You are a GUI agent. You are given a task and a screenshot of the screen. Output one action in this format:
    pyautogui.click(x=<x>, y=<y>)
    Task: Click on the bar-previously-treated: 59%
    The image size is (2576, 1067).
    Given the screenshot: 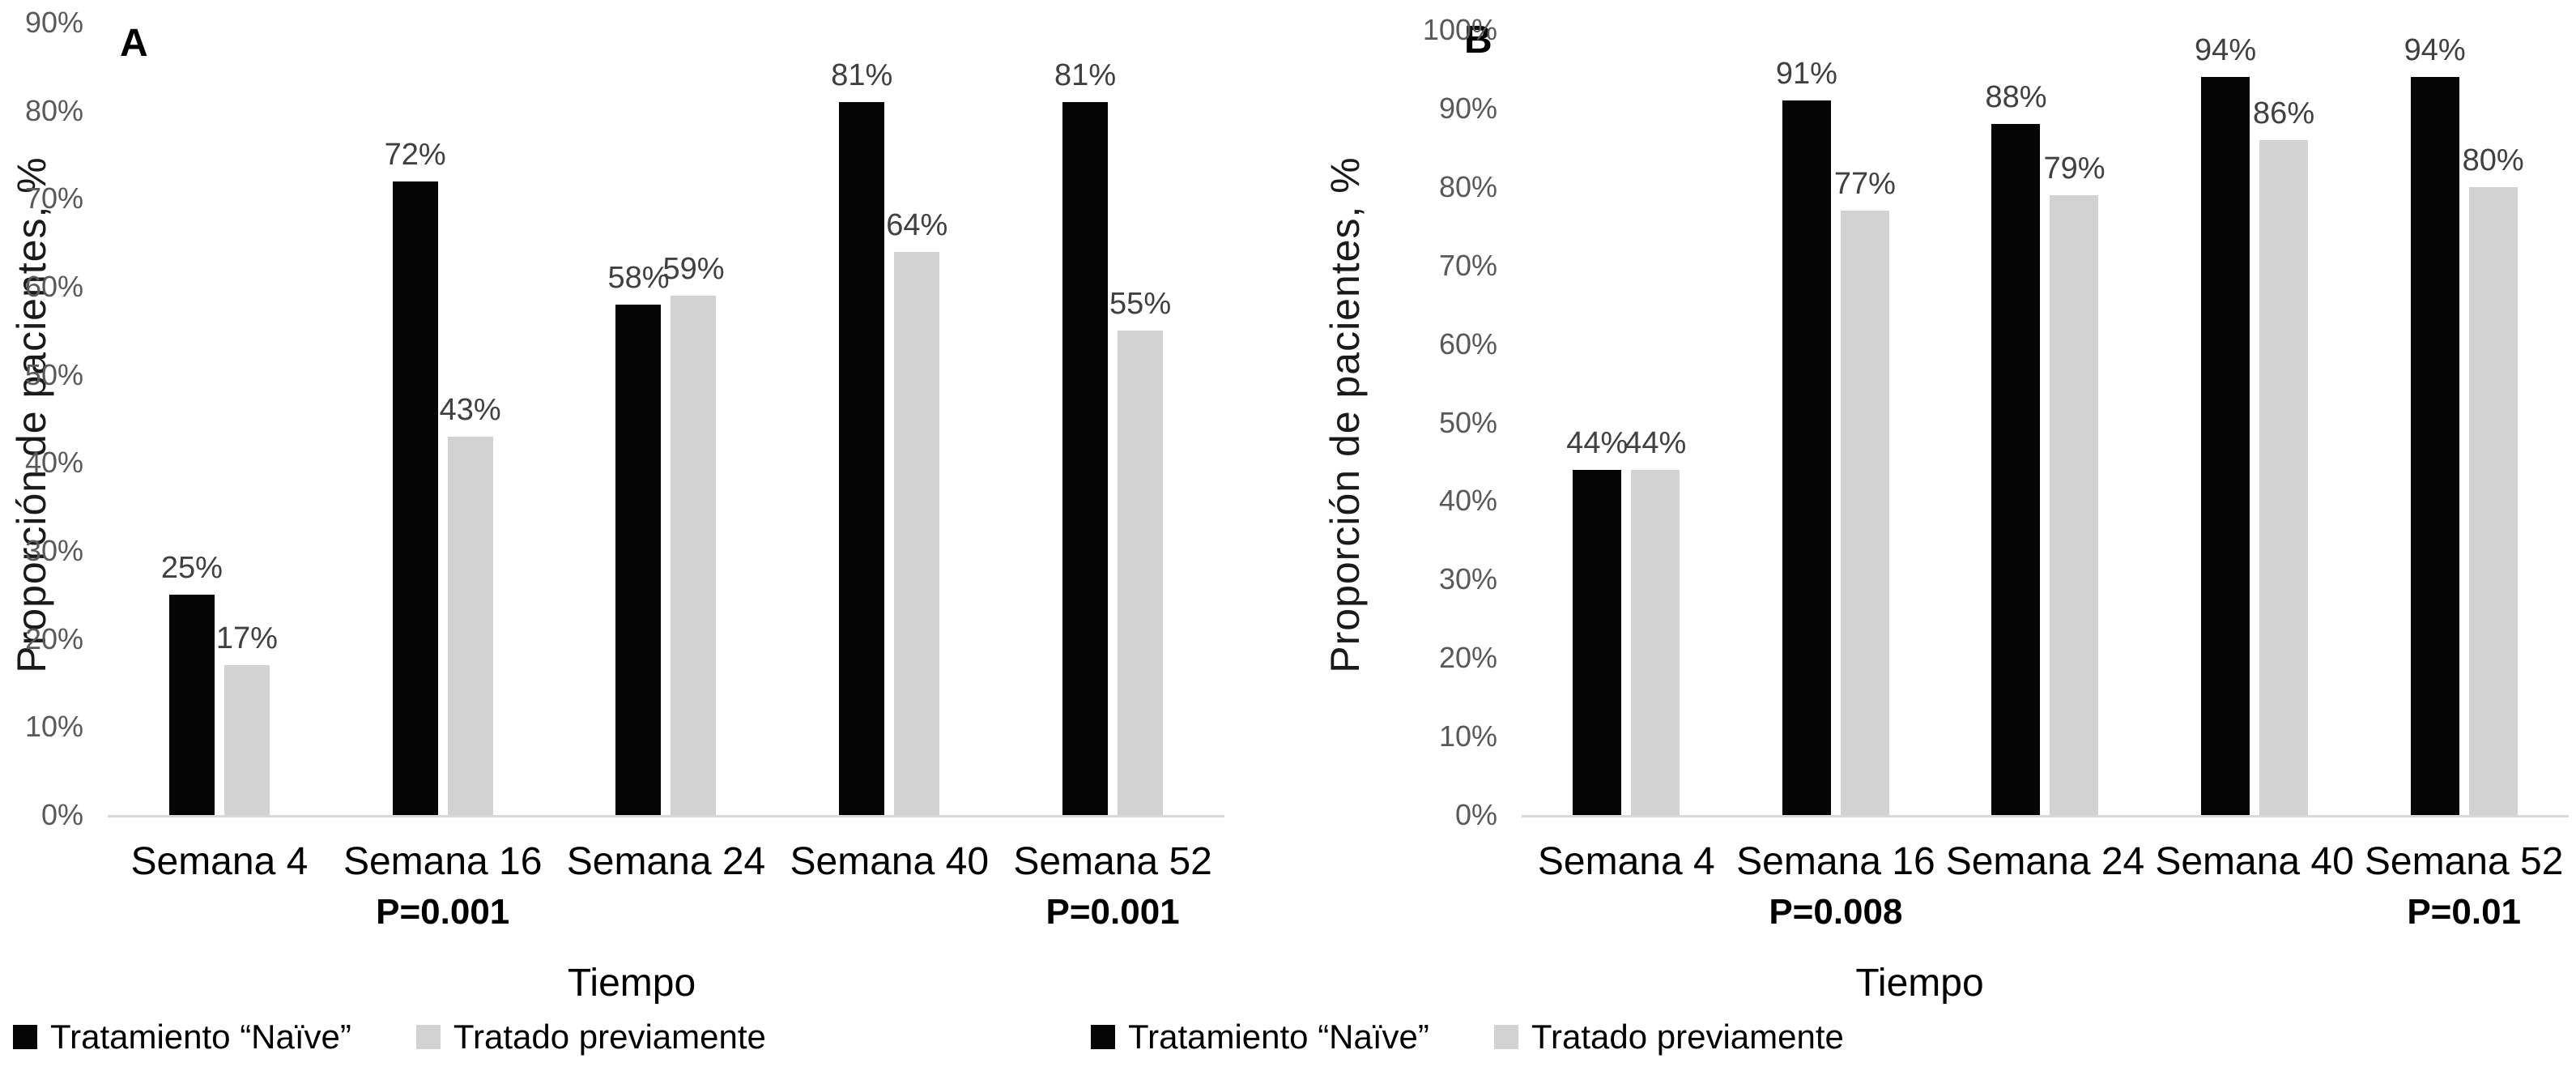 What is the action you would take?
    pyautogui.click(x=693, y=534)
    